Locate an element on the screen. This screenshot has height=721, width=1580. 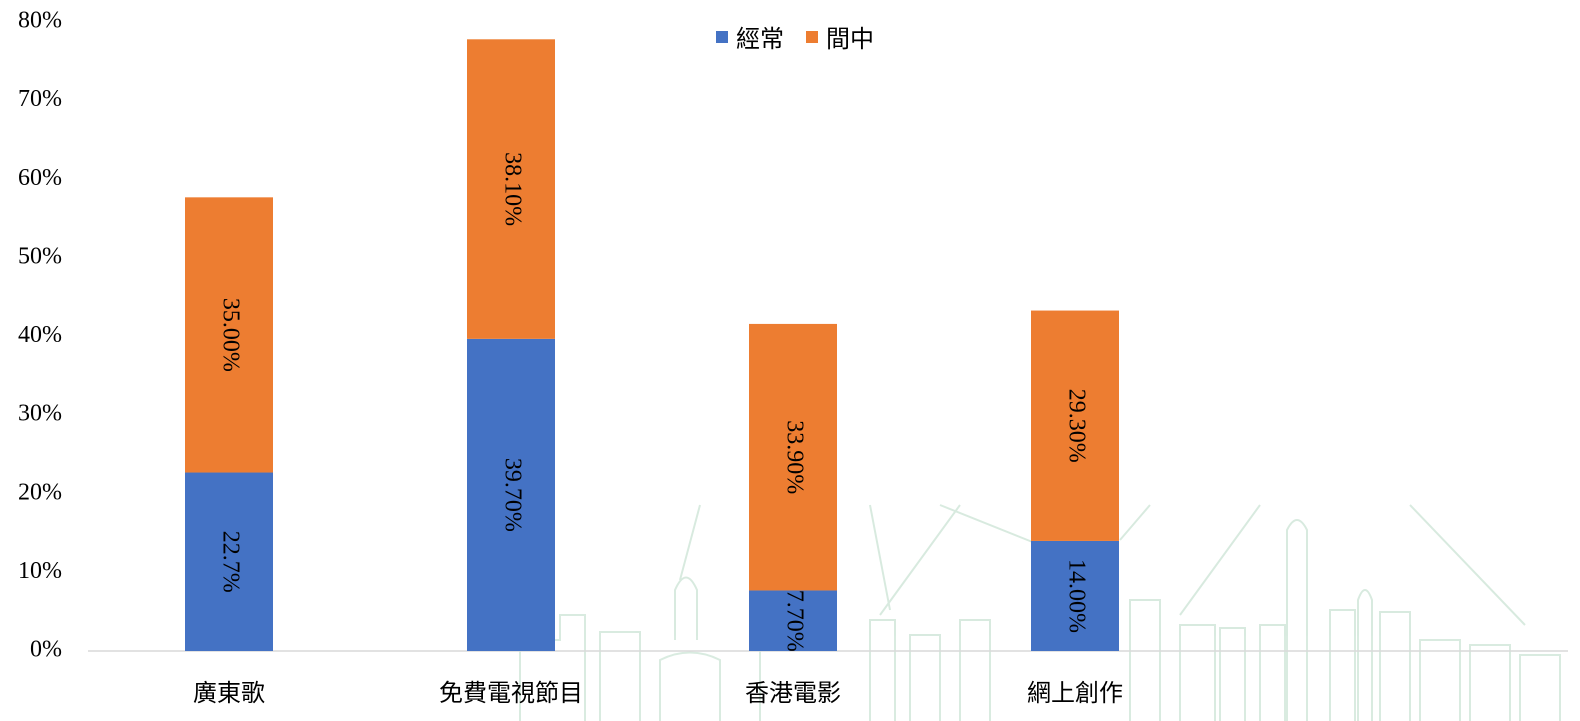
y-tick-label: 70% is located at coordinates (40, 99).